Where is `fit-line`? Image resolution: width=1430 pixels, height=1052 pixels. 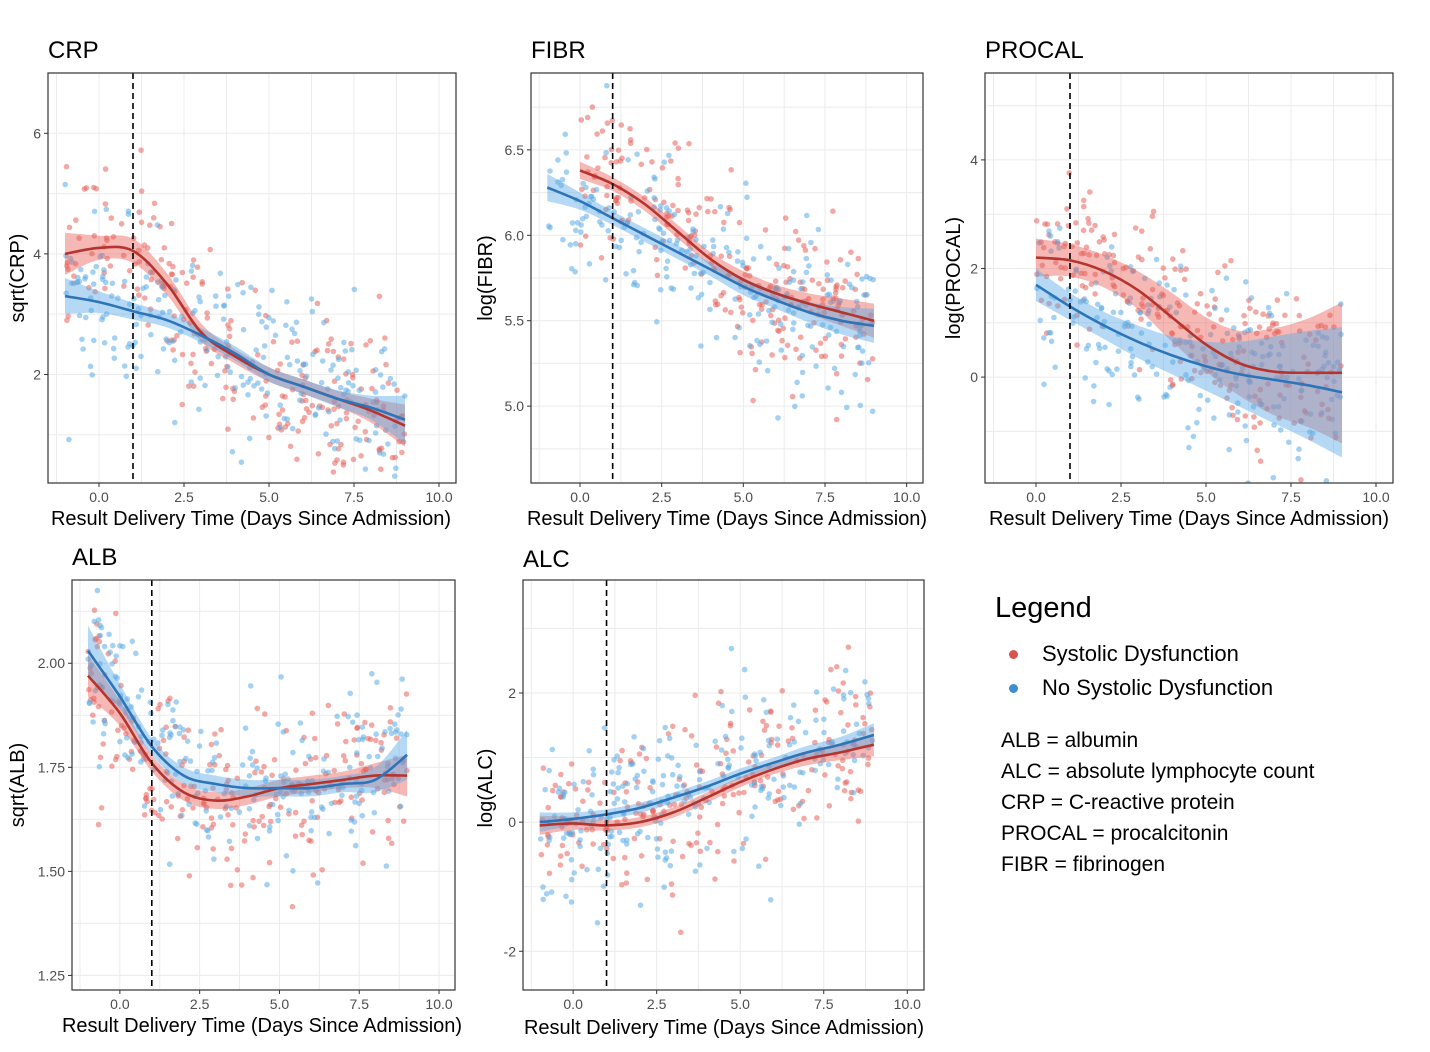 fit-line is located at coordinates (247, 738).